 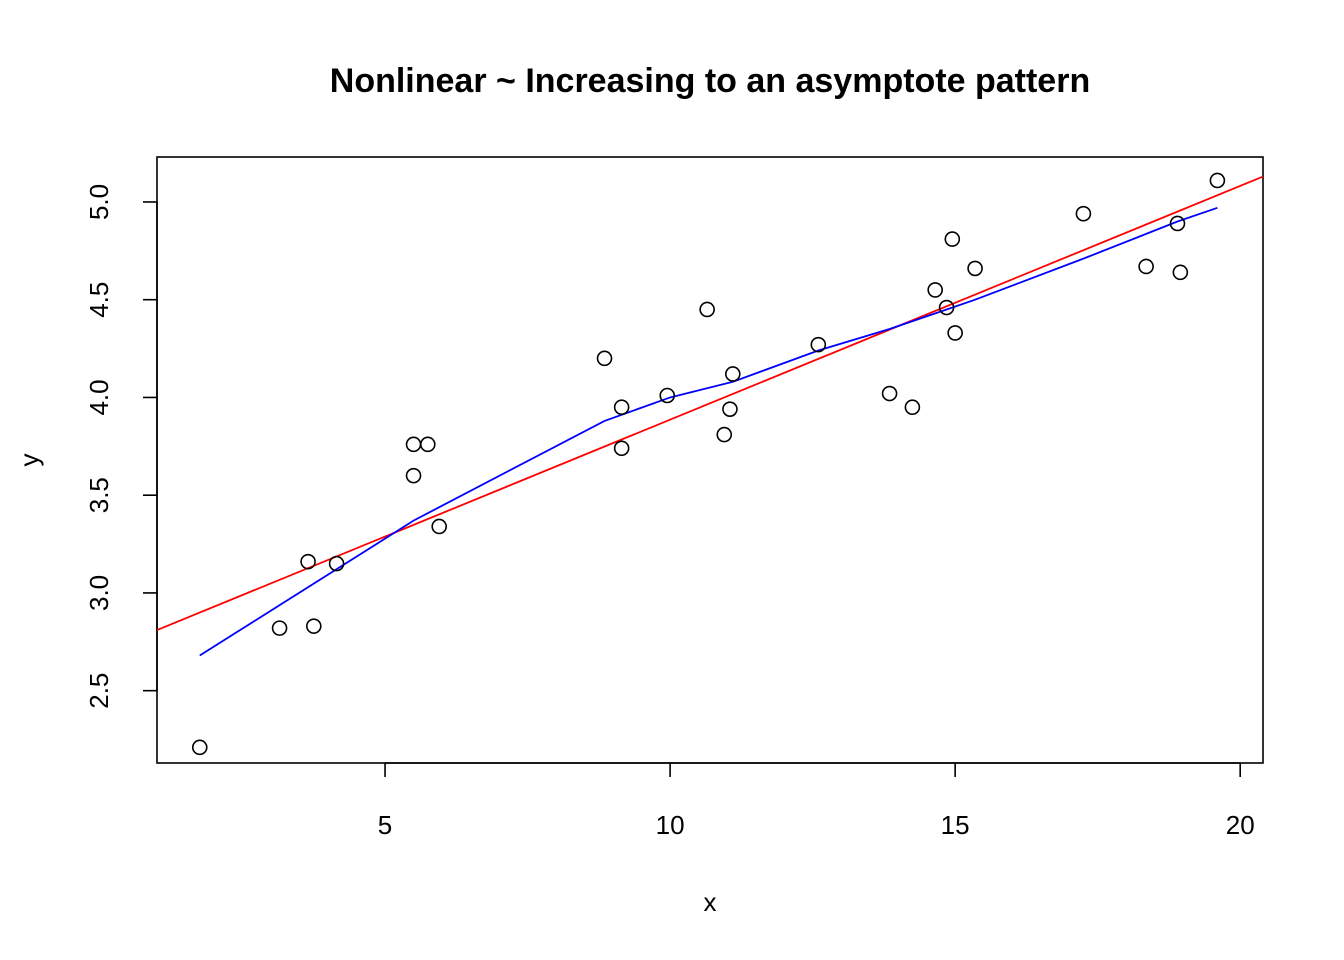 I want to click on y-tick-label: 5.0, so click(x=99, y=202).